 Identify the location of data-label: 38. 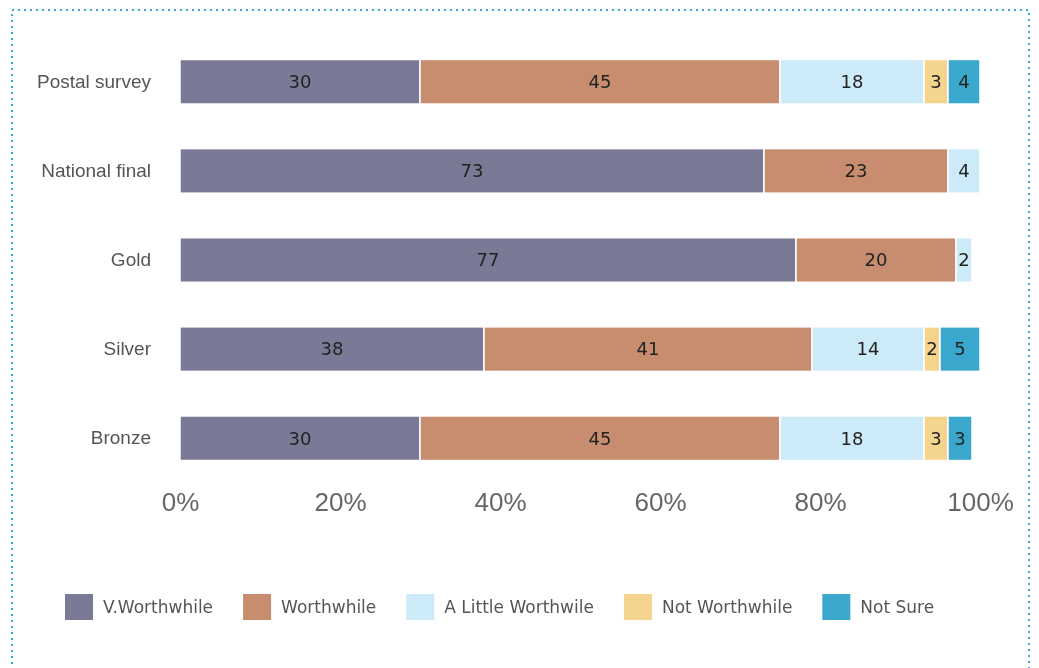
(332, 349).